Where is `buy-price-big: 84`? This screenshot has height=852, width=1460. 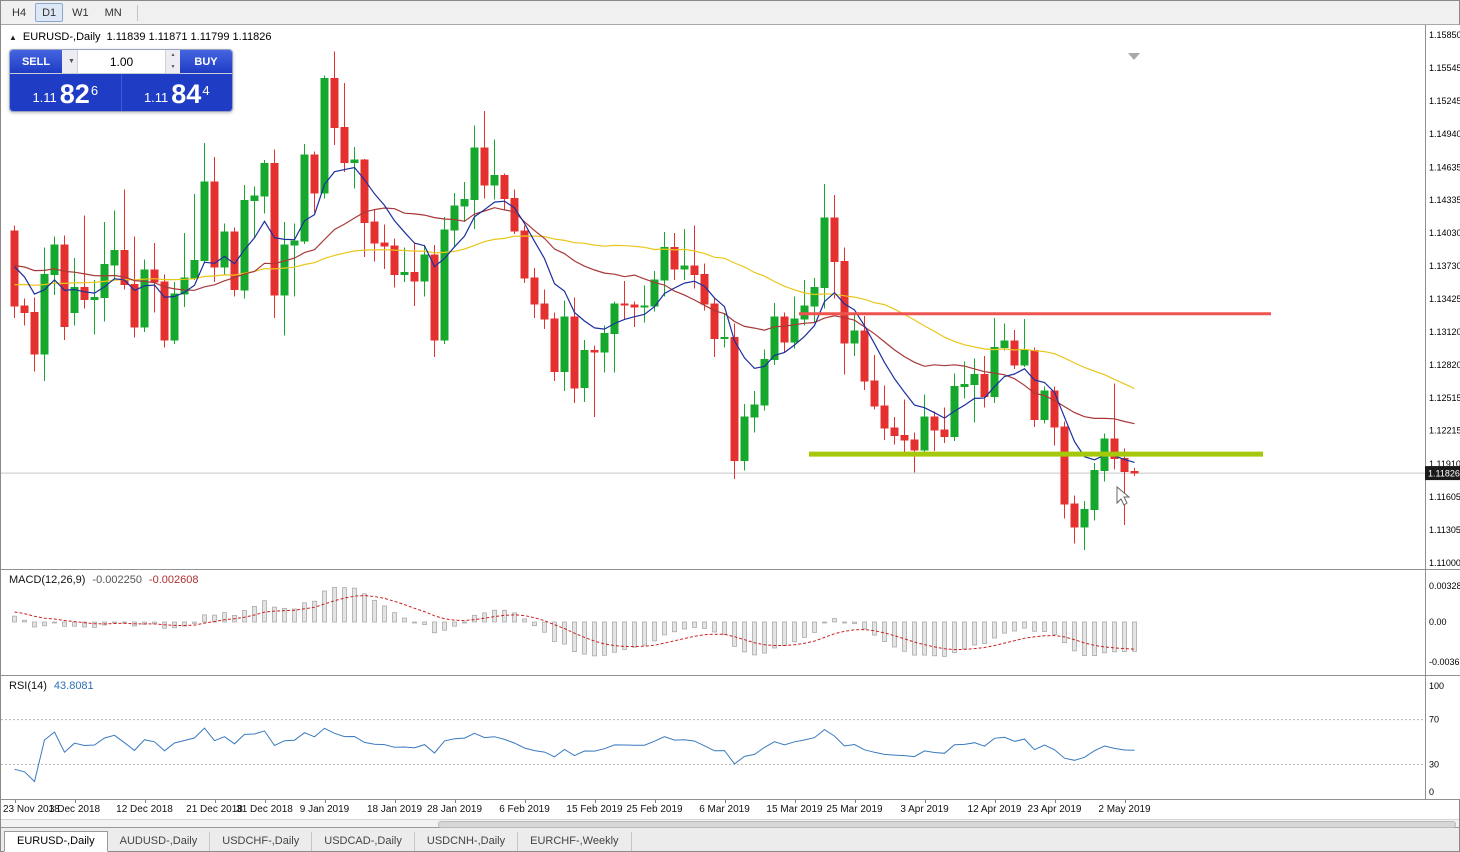
buy-price-big: 84 is located at coordinates (186, 94).